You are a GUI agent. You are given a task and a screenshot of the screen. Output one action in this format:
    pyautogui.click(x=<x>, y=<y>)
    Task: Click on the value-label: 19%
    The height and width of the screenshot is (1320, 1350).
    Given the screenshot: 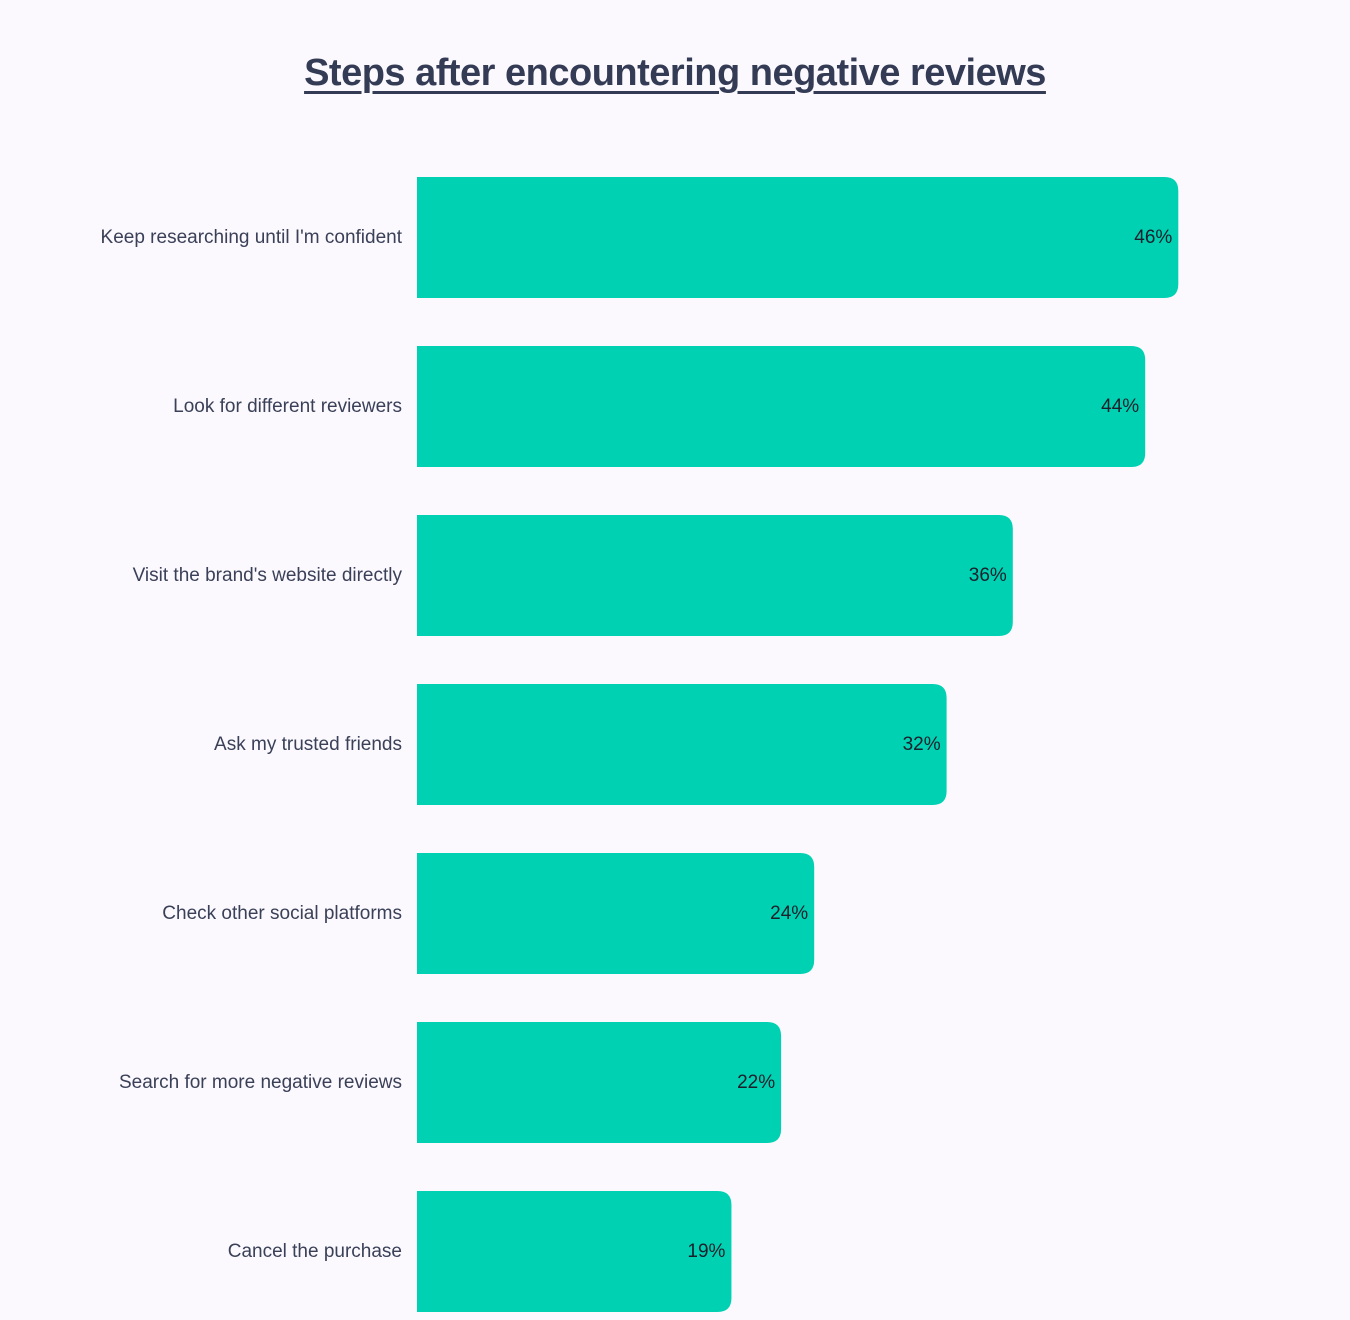 What is the action you would take?
    pyautogui.click(x=706, y=1251)
    